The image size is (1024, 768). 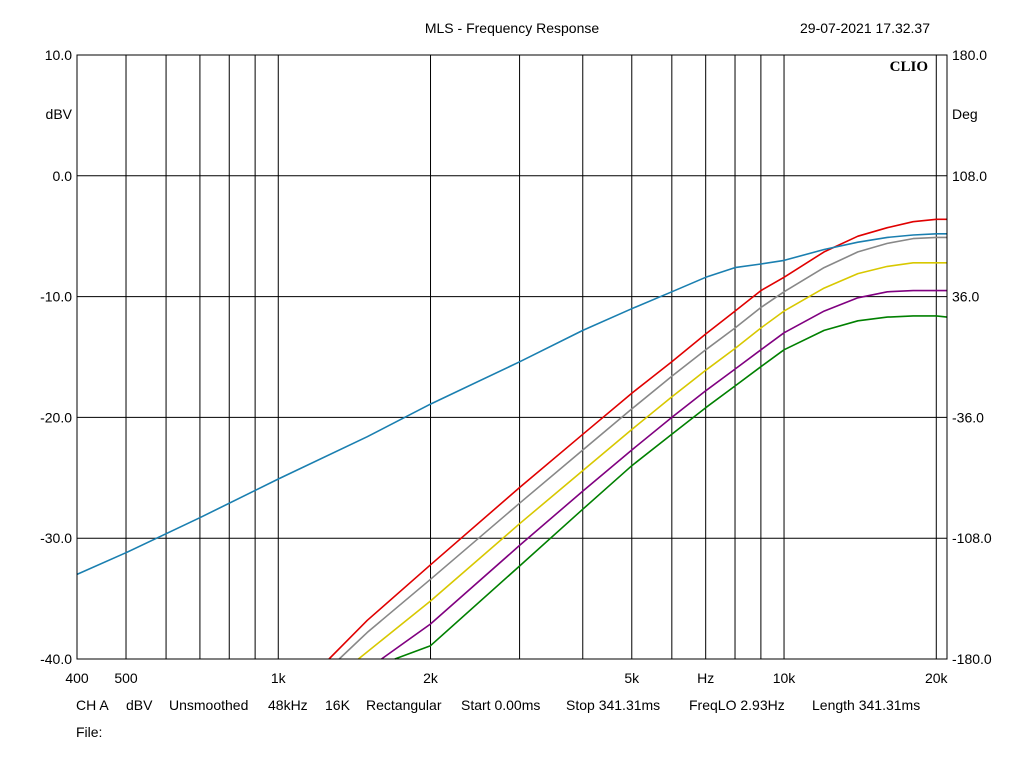 What do you see at coordinates (969, 55) in the screenshot?
I see `y2-tick-label: 180.0` at bounding box center [969, 55].